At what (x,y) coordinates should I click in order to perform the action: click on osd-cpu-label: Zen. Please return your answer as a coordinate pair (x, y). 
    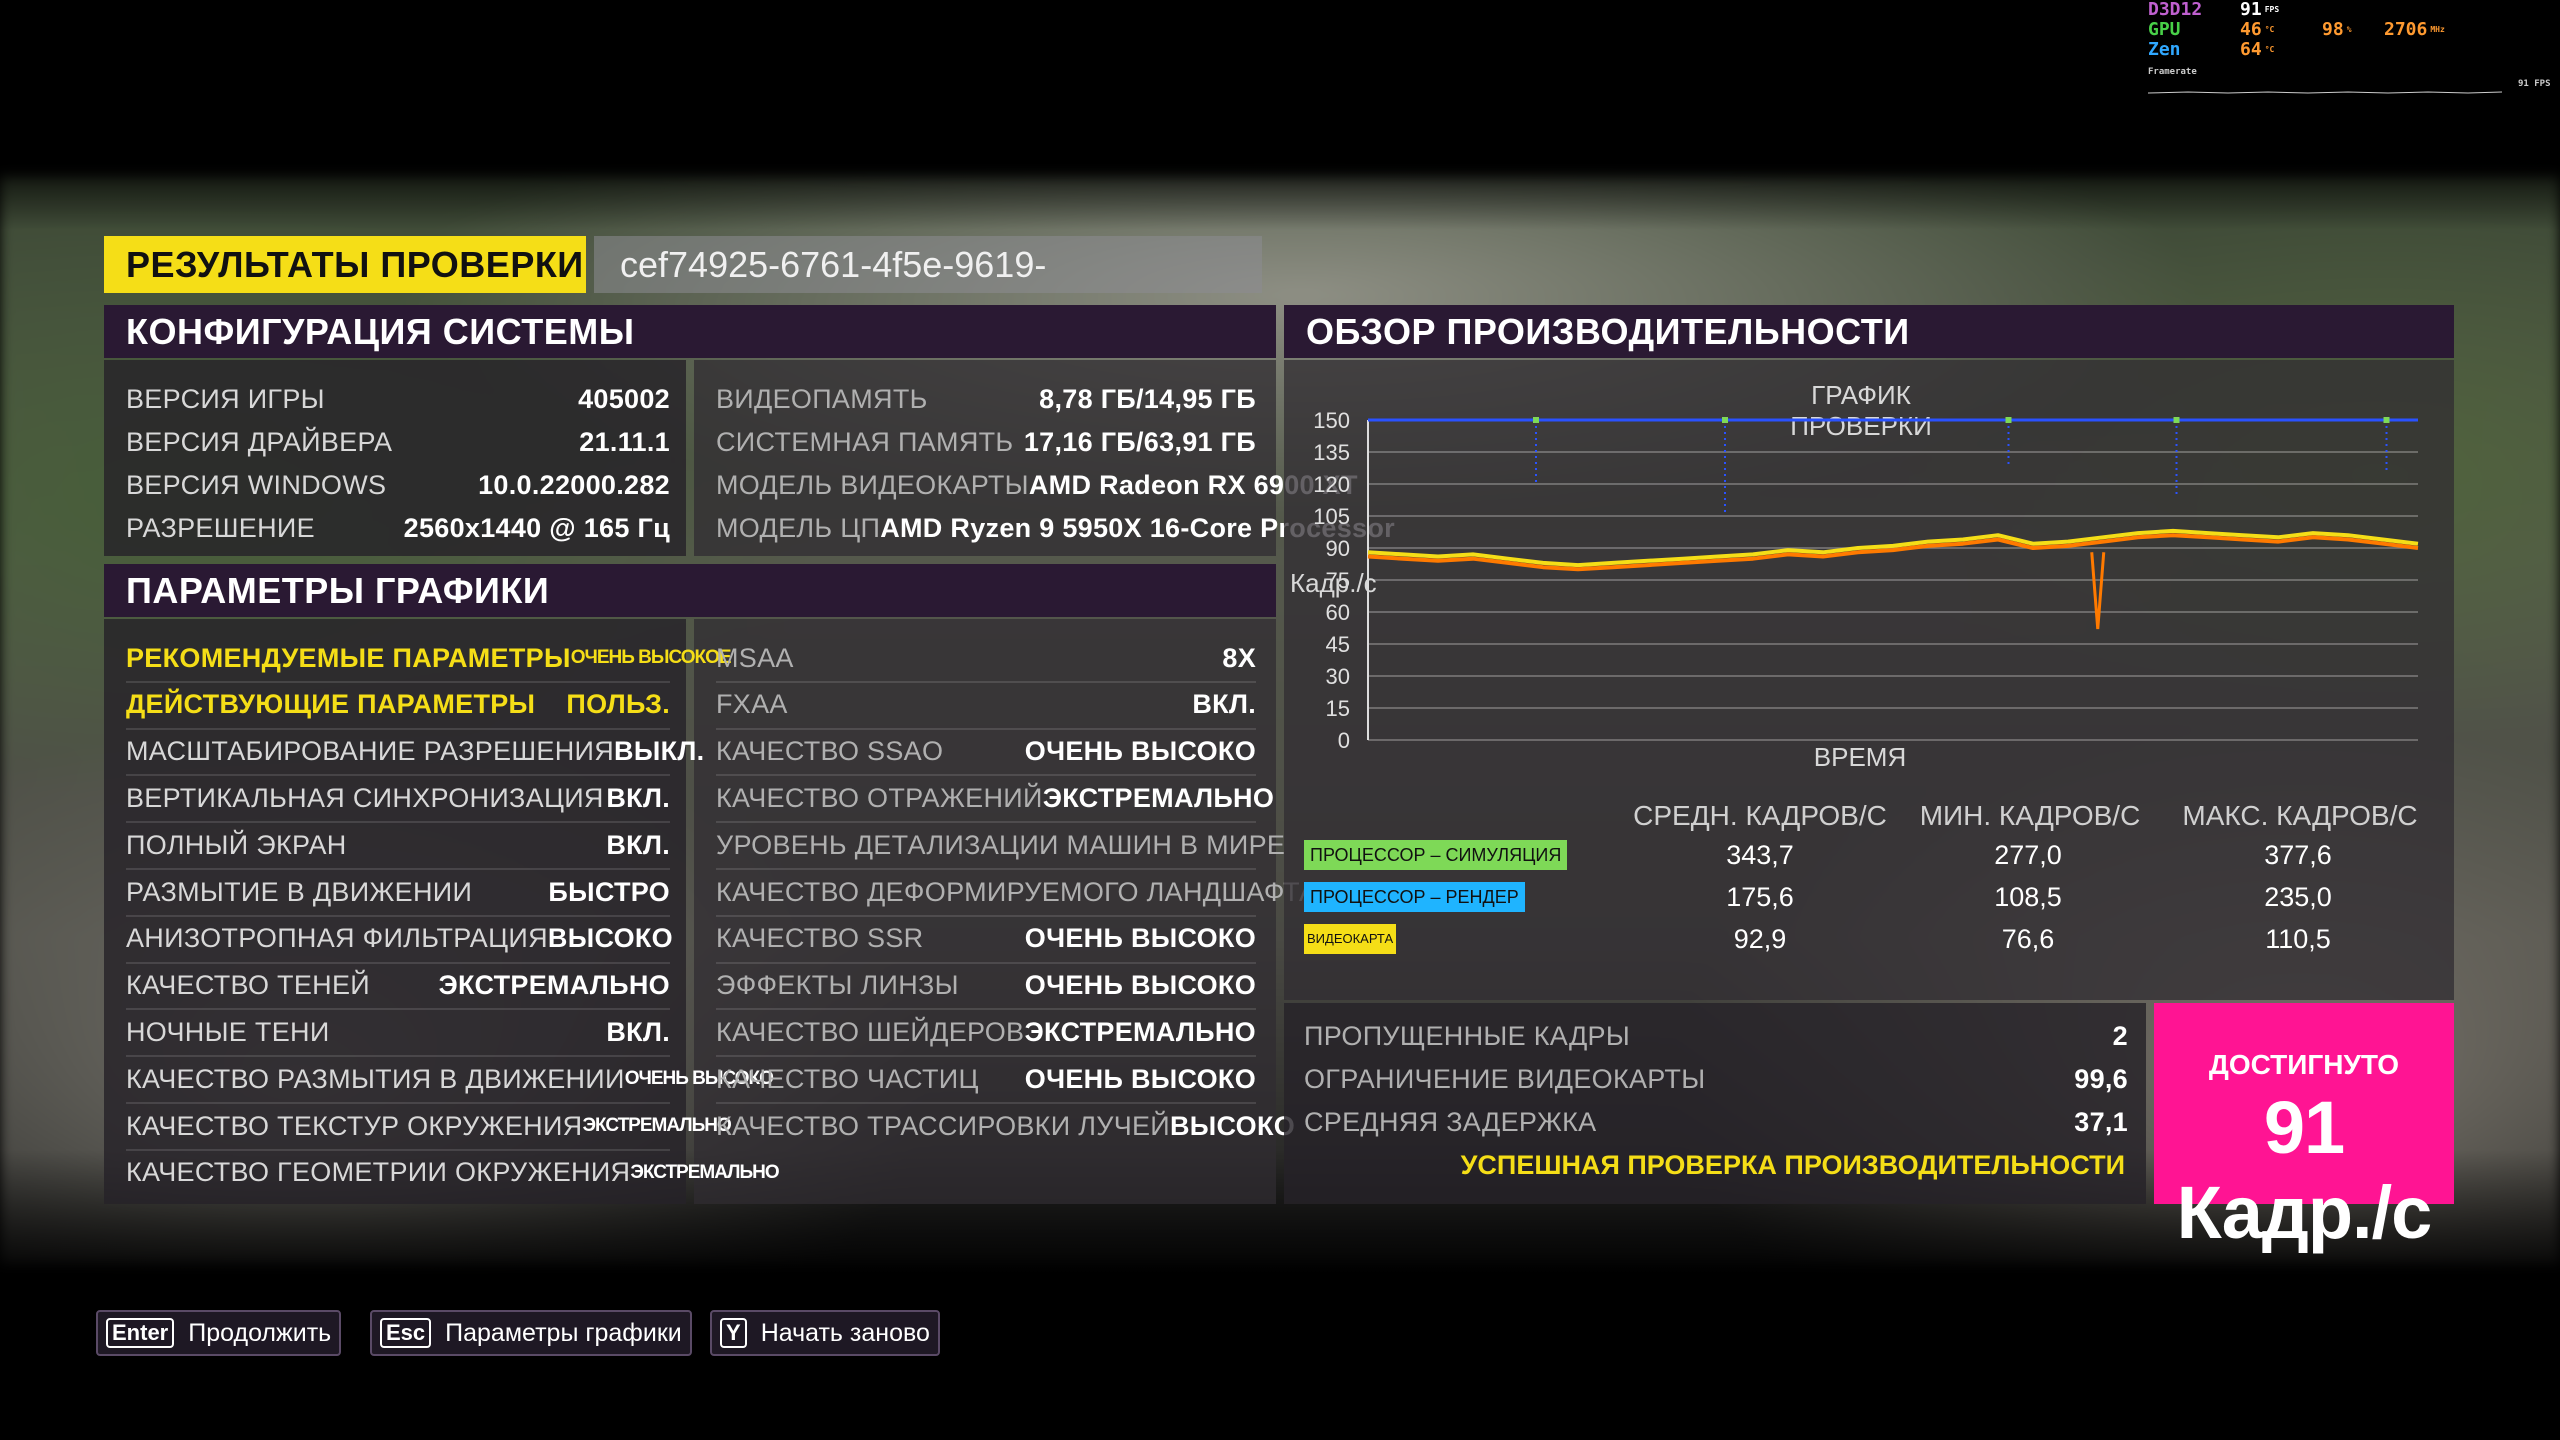
    Looking at the image, I should click on (2164, 49).